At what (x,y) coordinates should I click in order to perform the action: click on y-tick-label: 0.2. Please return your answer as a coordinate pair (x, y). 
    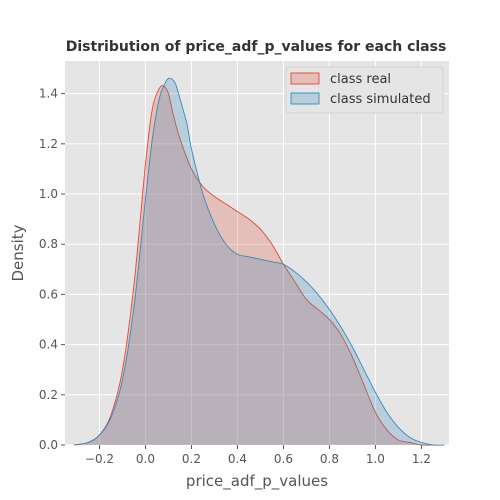
    Looking at the image, I should click on (48, 395).